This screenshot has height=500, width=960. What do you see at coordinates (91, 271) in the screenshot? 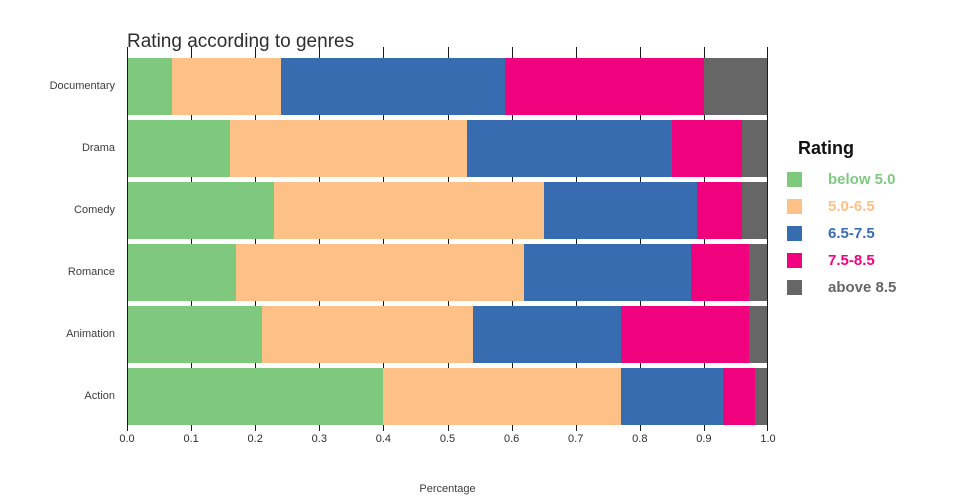
I see `y-axis-label: Romance` at bounding box center [91, 271].